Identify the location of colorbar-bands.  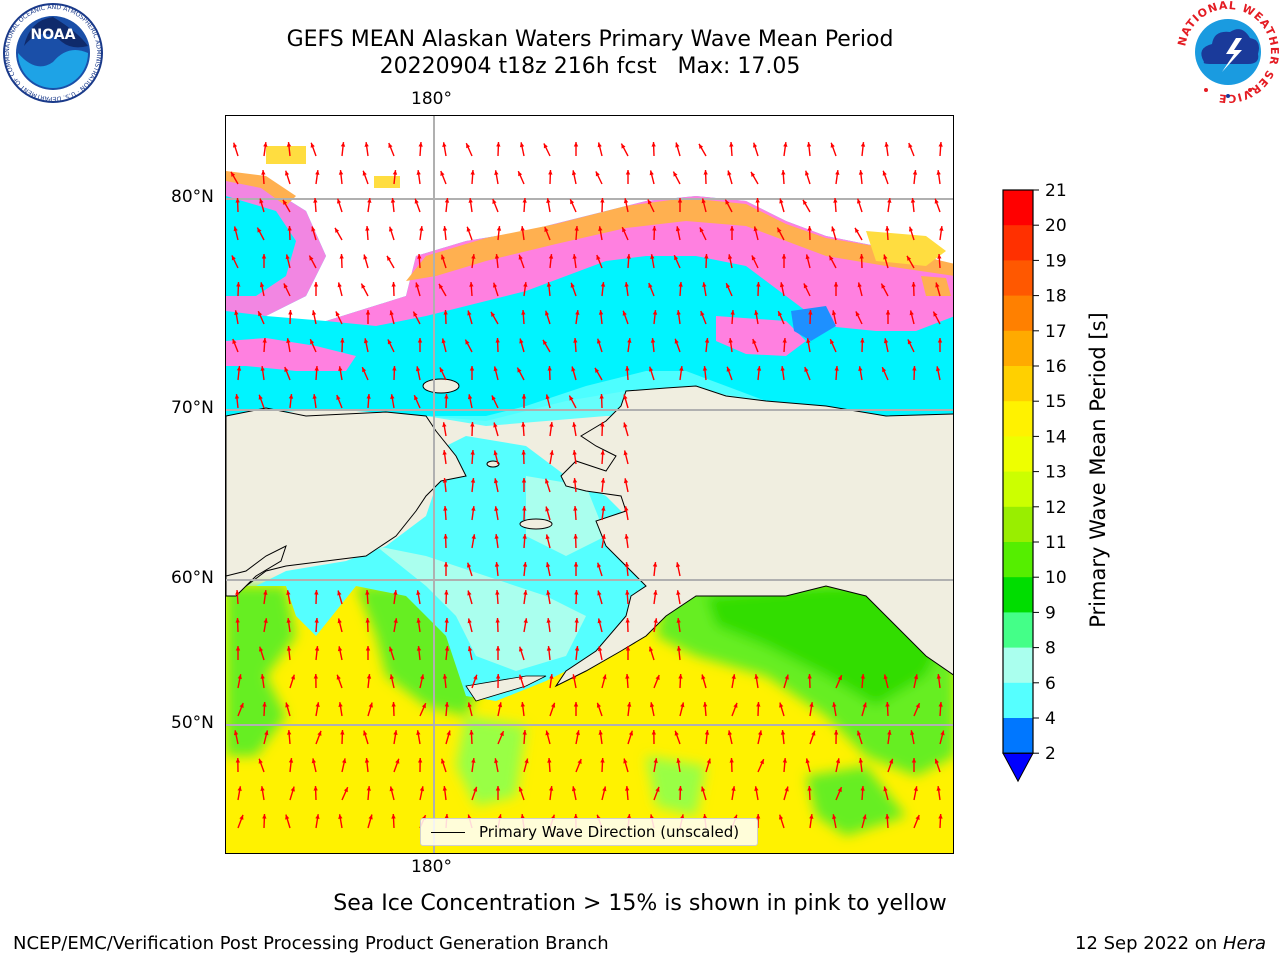
(1018, 486).